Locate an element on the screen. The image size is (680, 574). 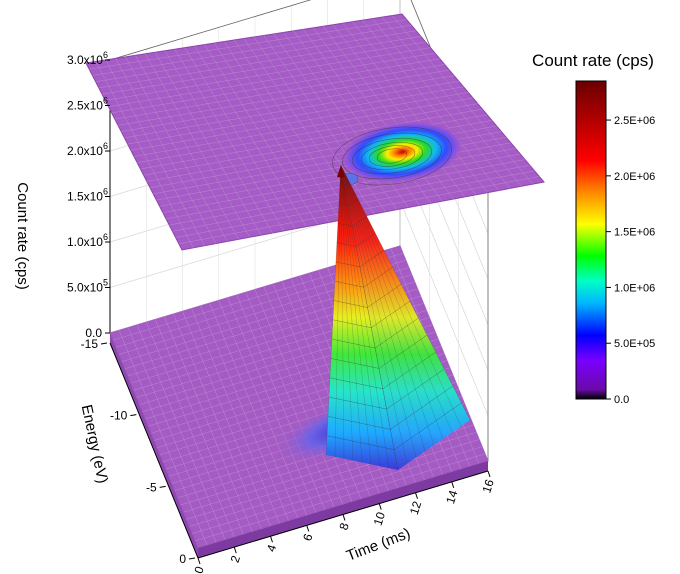
z-tick-label: 1.0x10⁶ is located at coordinates (87, 240).